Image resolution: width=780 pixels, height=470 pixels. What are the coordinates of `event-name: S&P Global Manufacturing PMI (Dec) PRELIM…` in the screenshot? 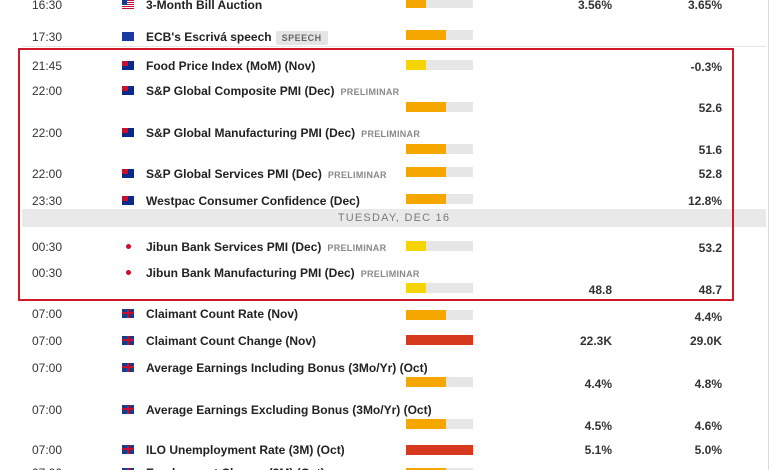 It's located at (283, 133).